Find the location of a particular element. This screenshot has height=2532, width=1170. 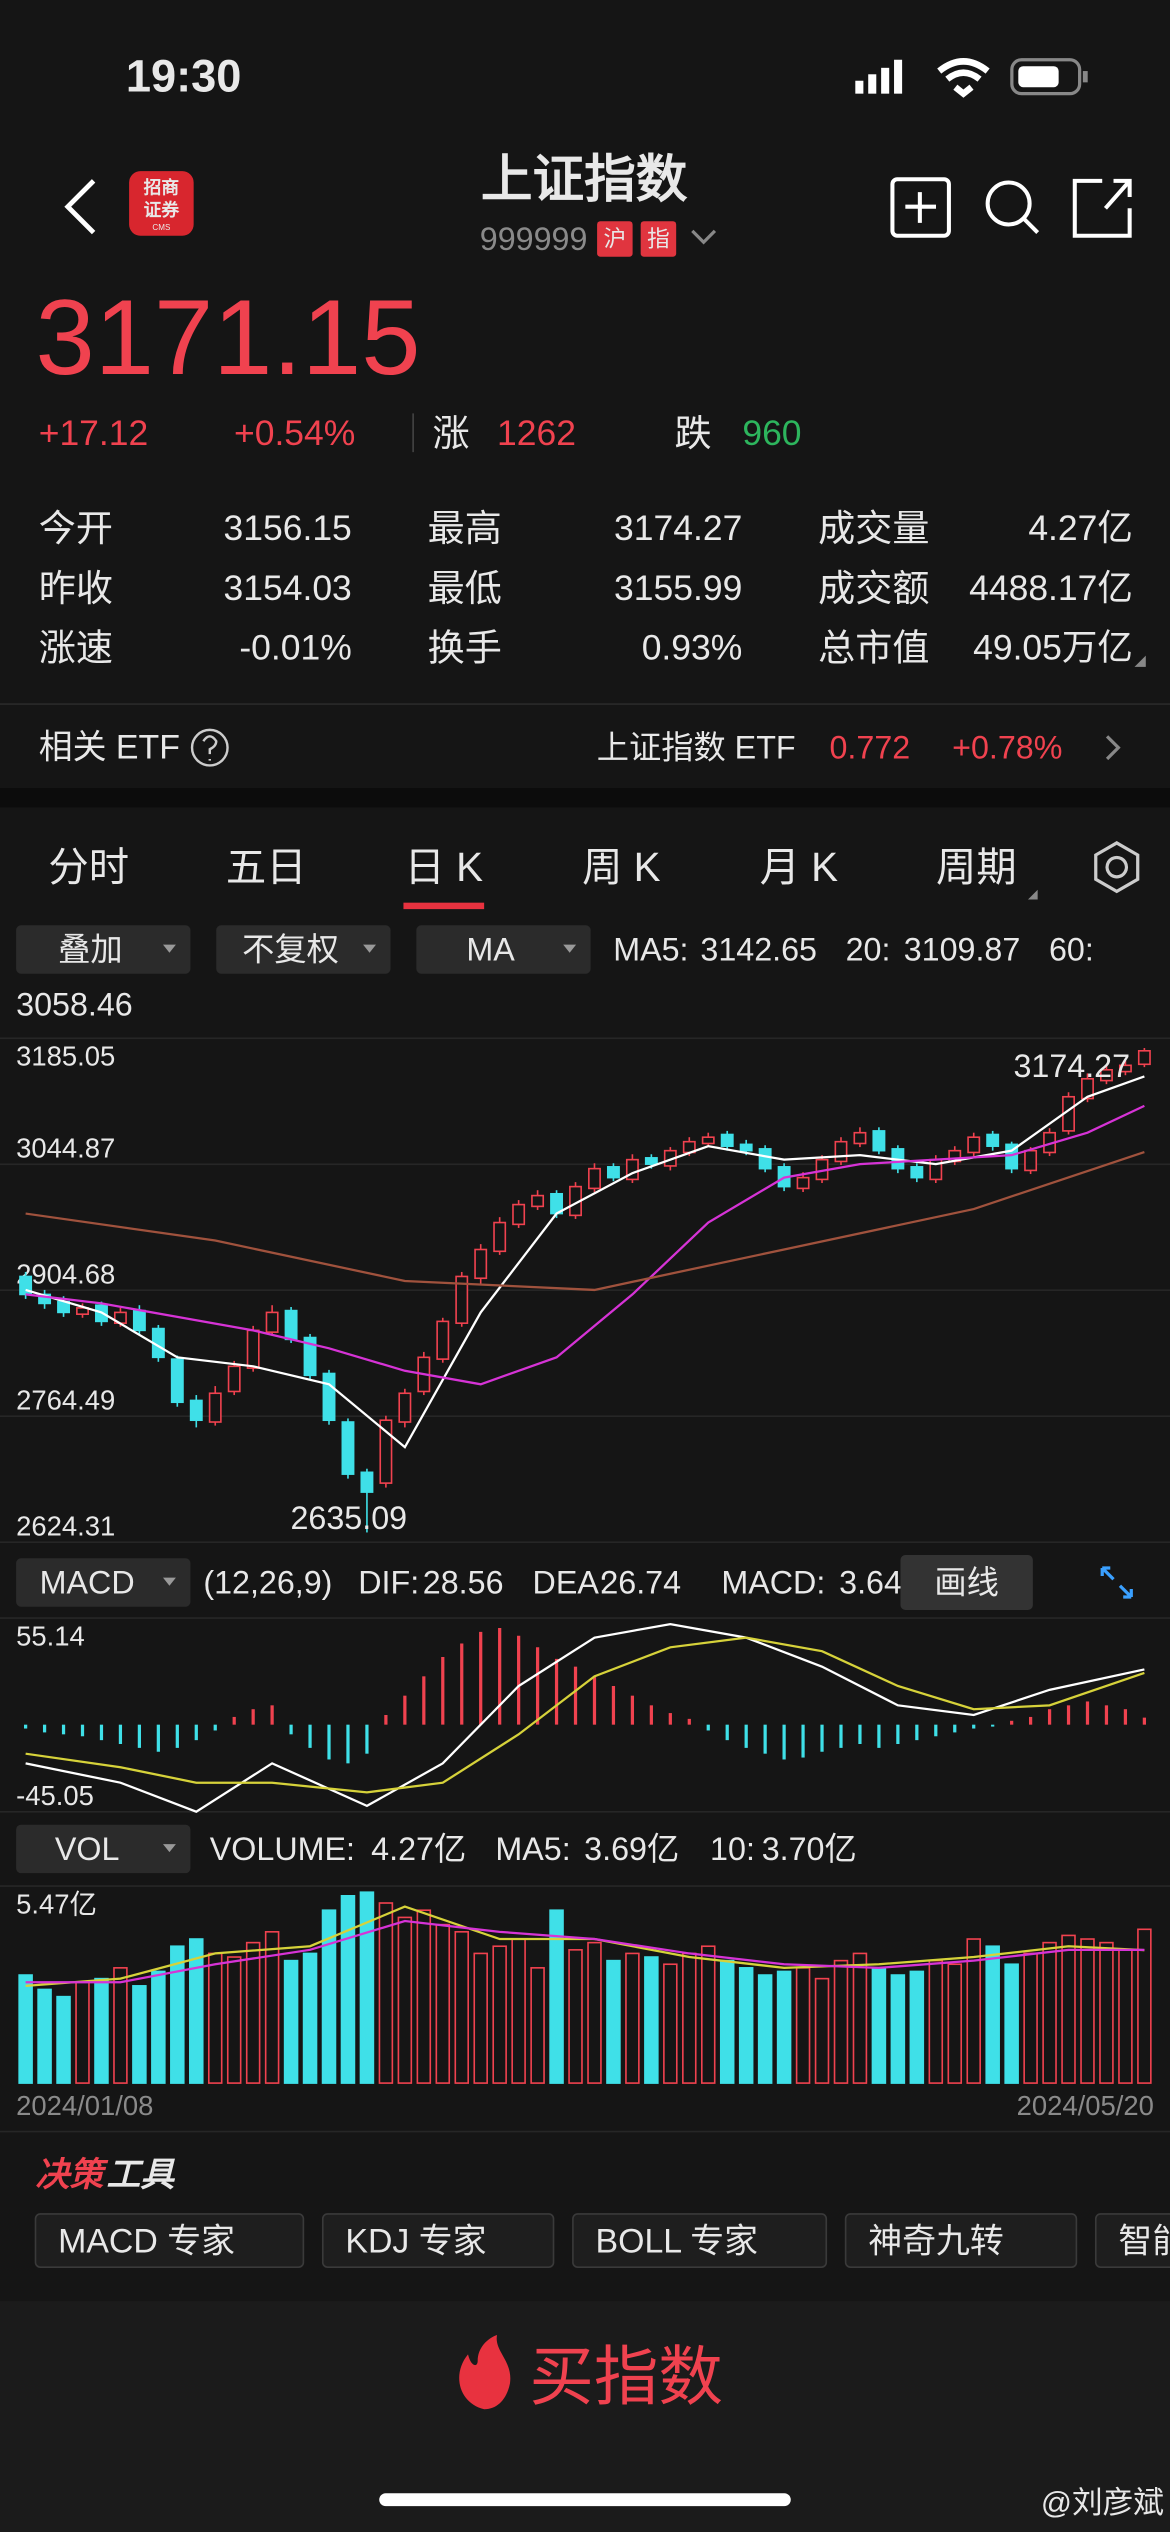

draw-button-bg is located at coordinates (966, 1582).